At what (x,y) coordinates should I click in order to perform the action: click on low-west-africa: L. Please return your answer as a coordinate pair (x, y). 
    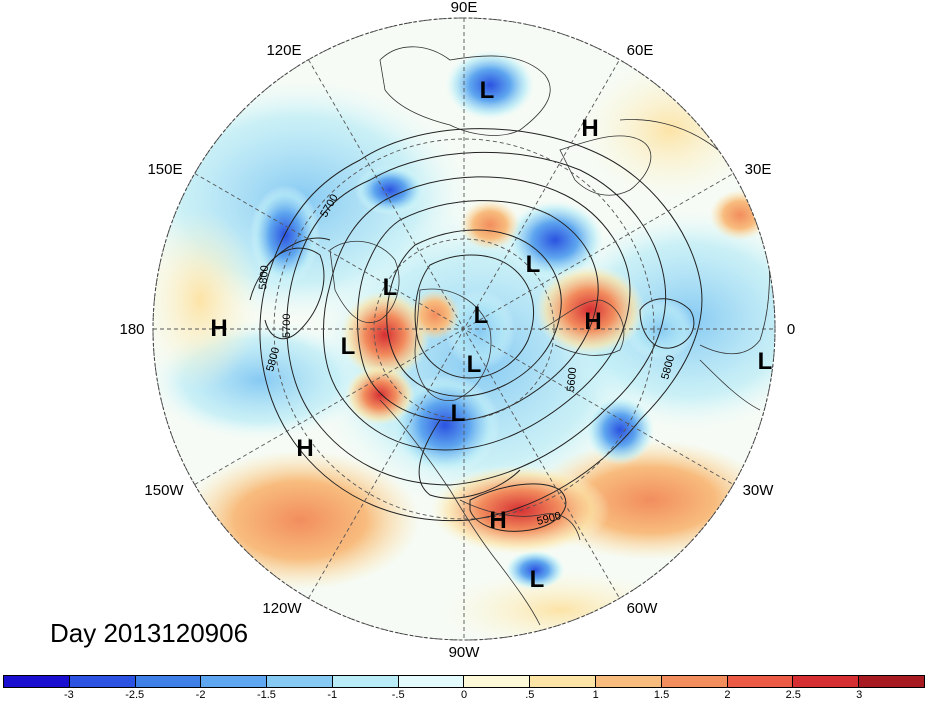
    Looking at the image, I should click on (765, 361).